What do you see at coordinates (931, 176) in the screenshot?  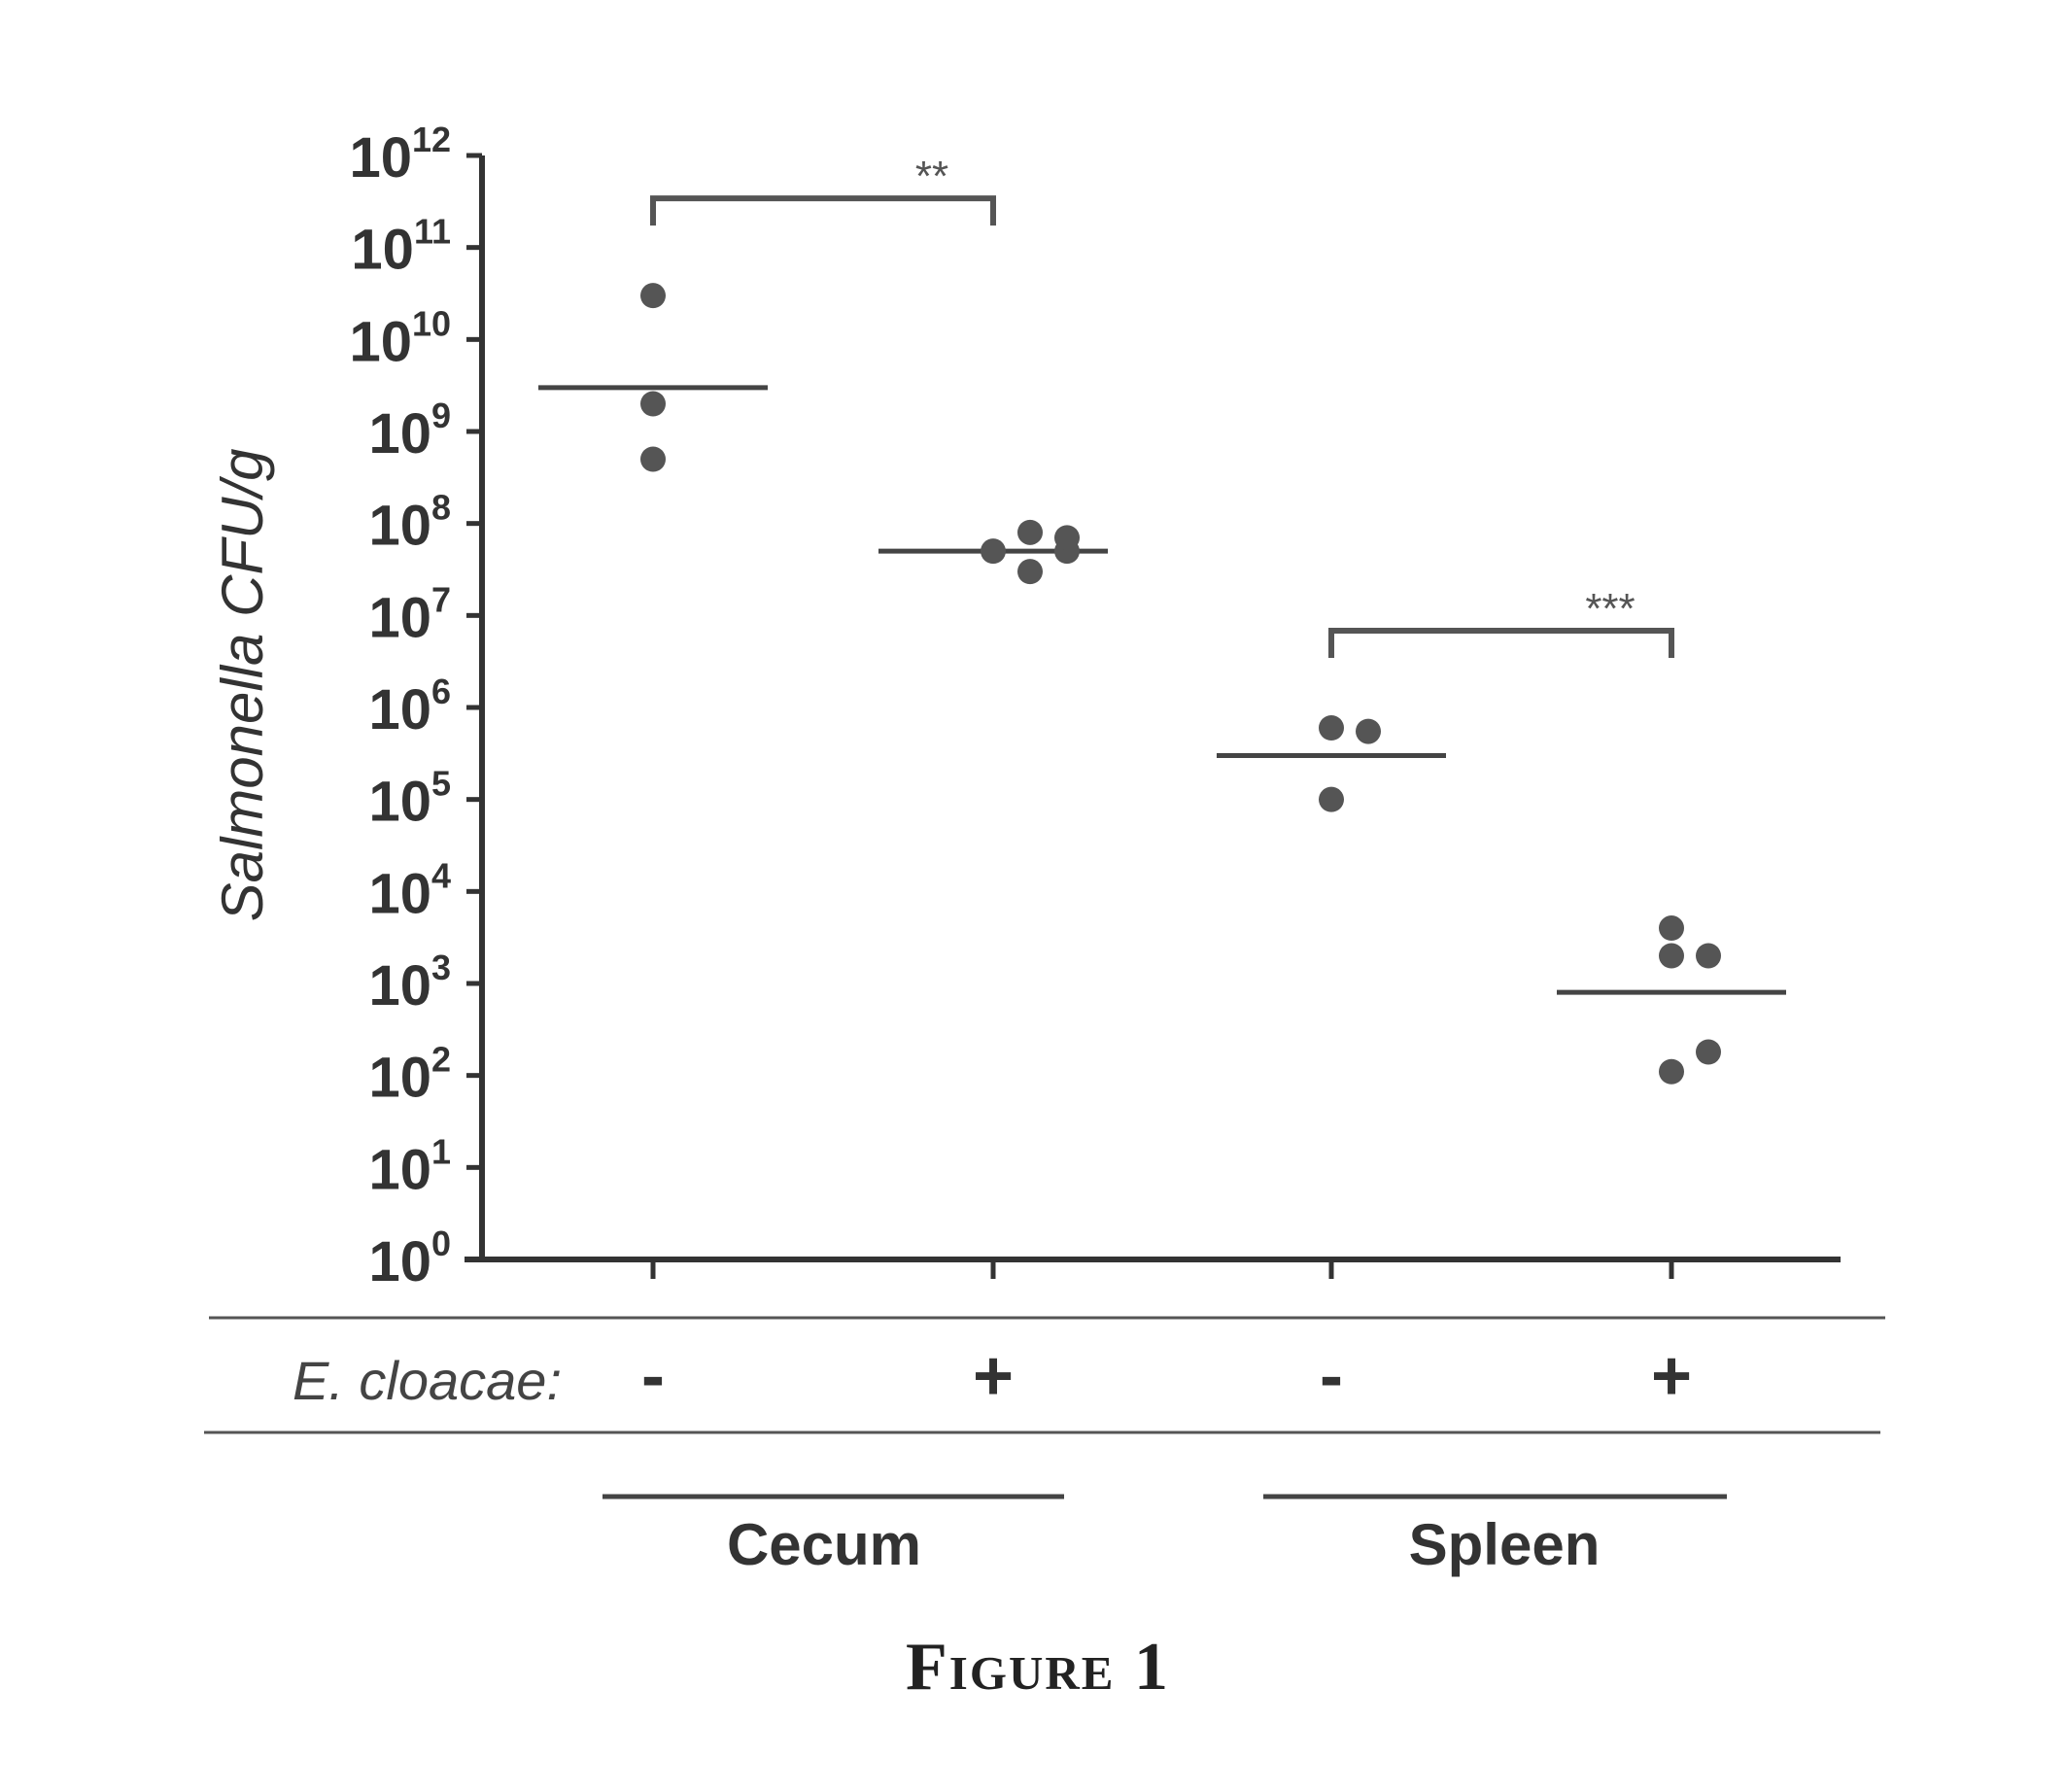 I see `significance-label-0: **` at bounding box center [931, 176].